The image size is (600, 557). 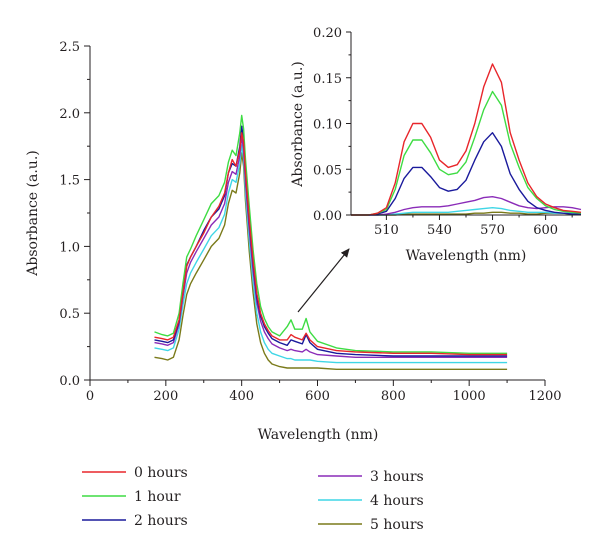 What do you see at coordinates (318, 435) in the screenshot?
I see `main-x-axis-title: Wavelength (nm)` at bounding box center [318, 435].